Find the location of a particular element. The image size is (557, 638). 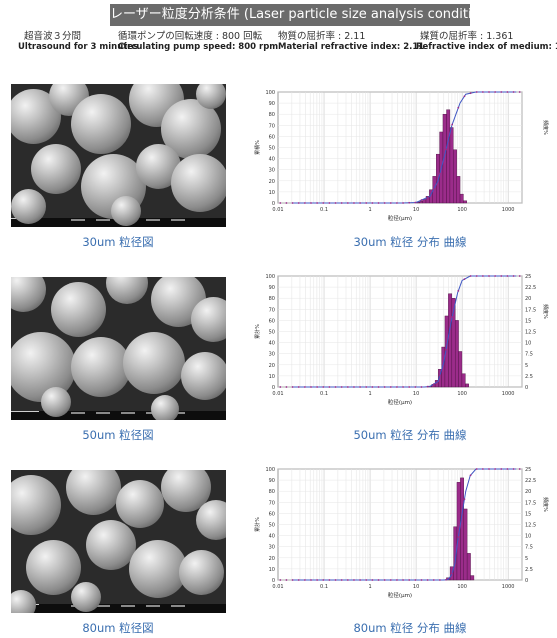

y2-tick-label: 25 is located at coordinates (528, 470).